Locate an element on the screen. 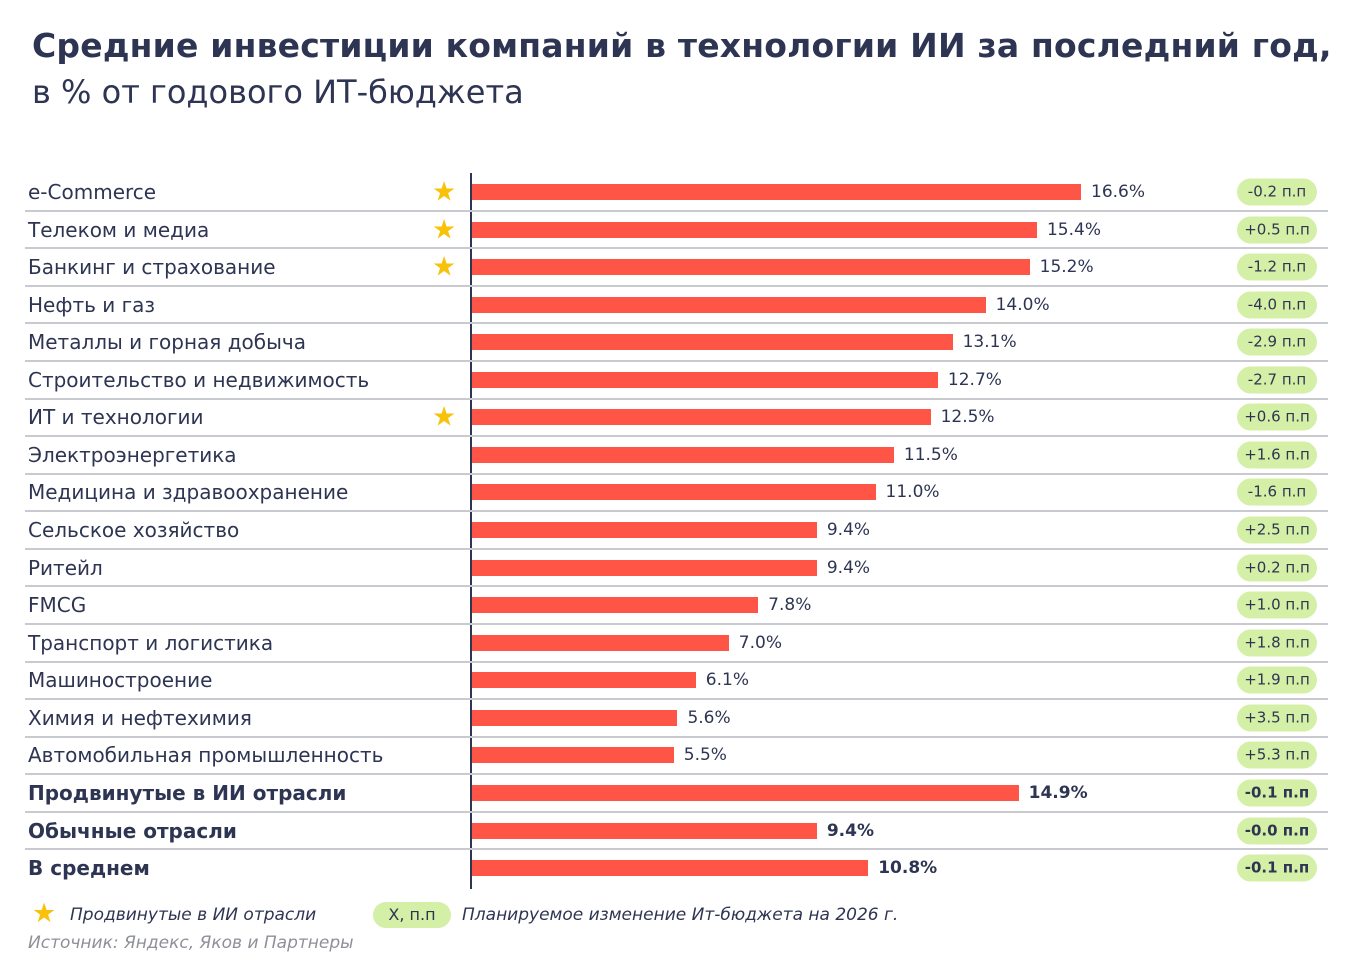 The width and height of the screenshot is (1369, 967). value-label: 10.8% is located at coordinates (908, 868).